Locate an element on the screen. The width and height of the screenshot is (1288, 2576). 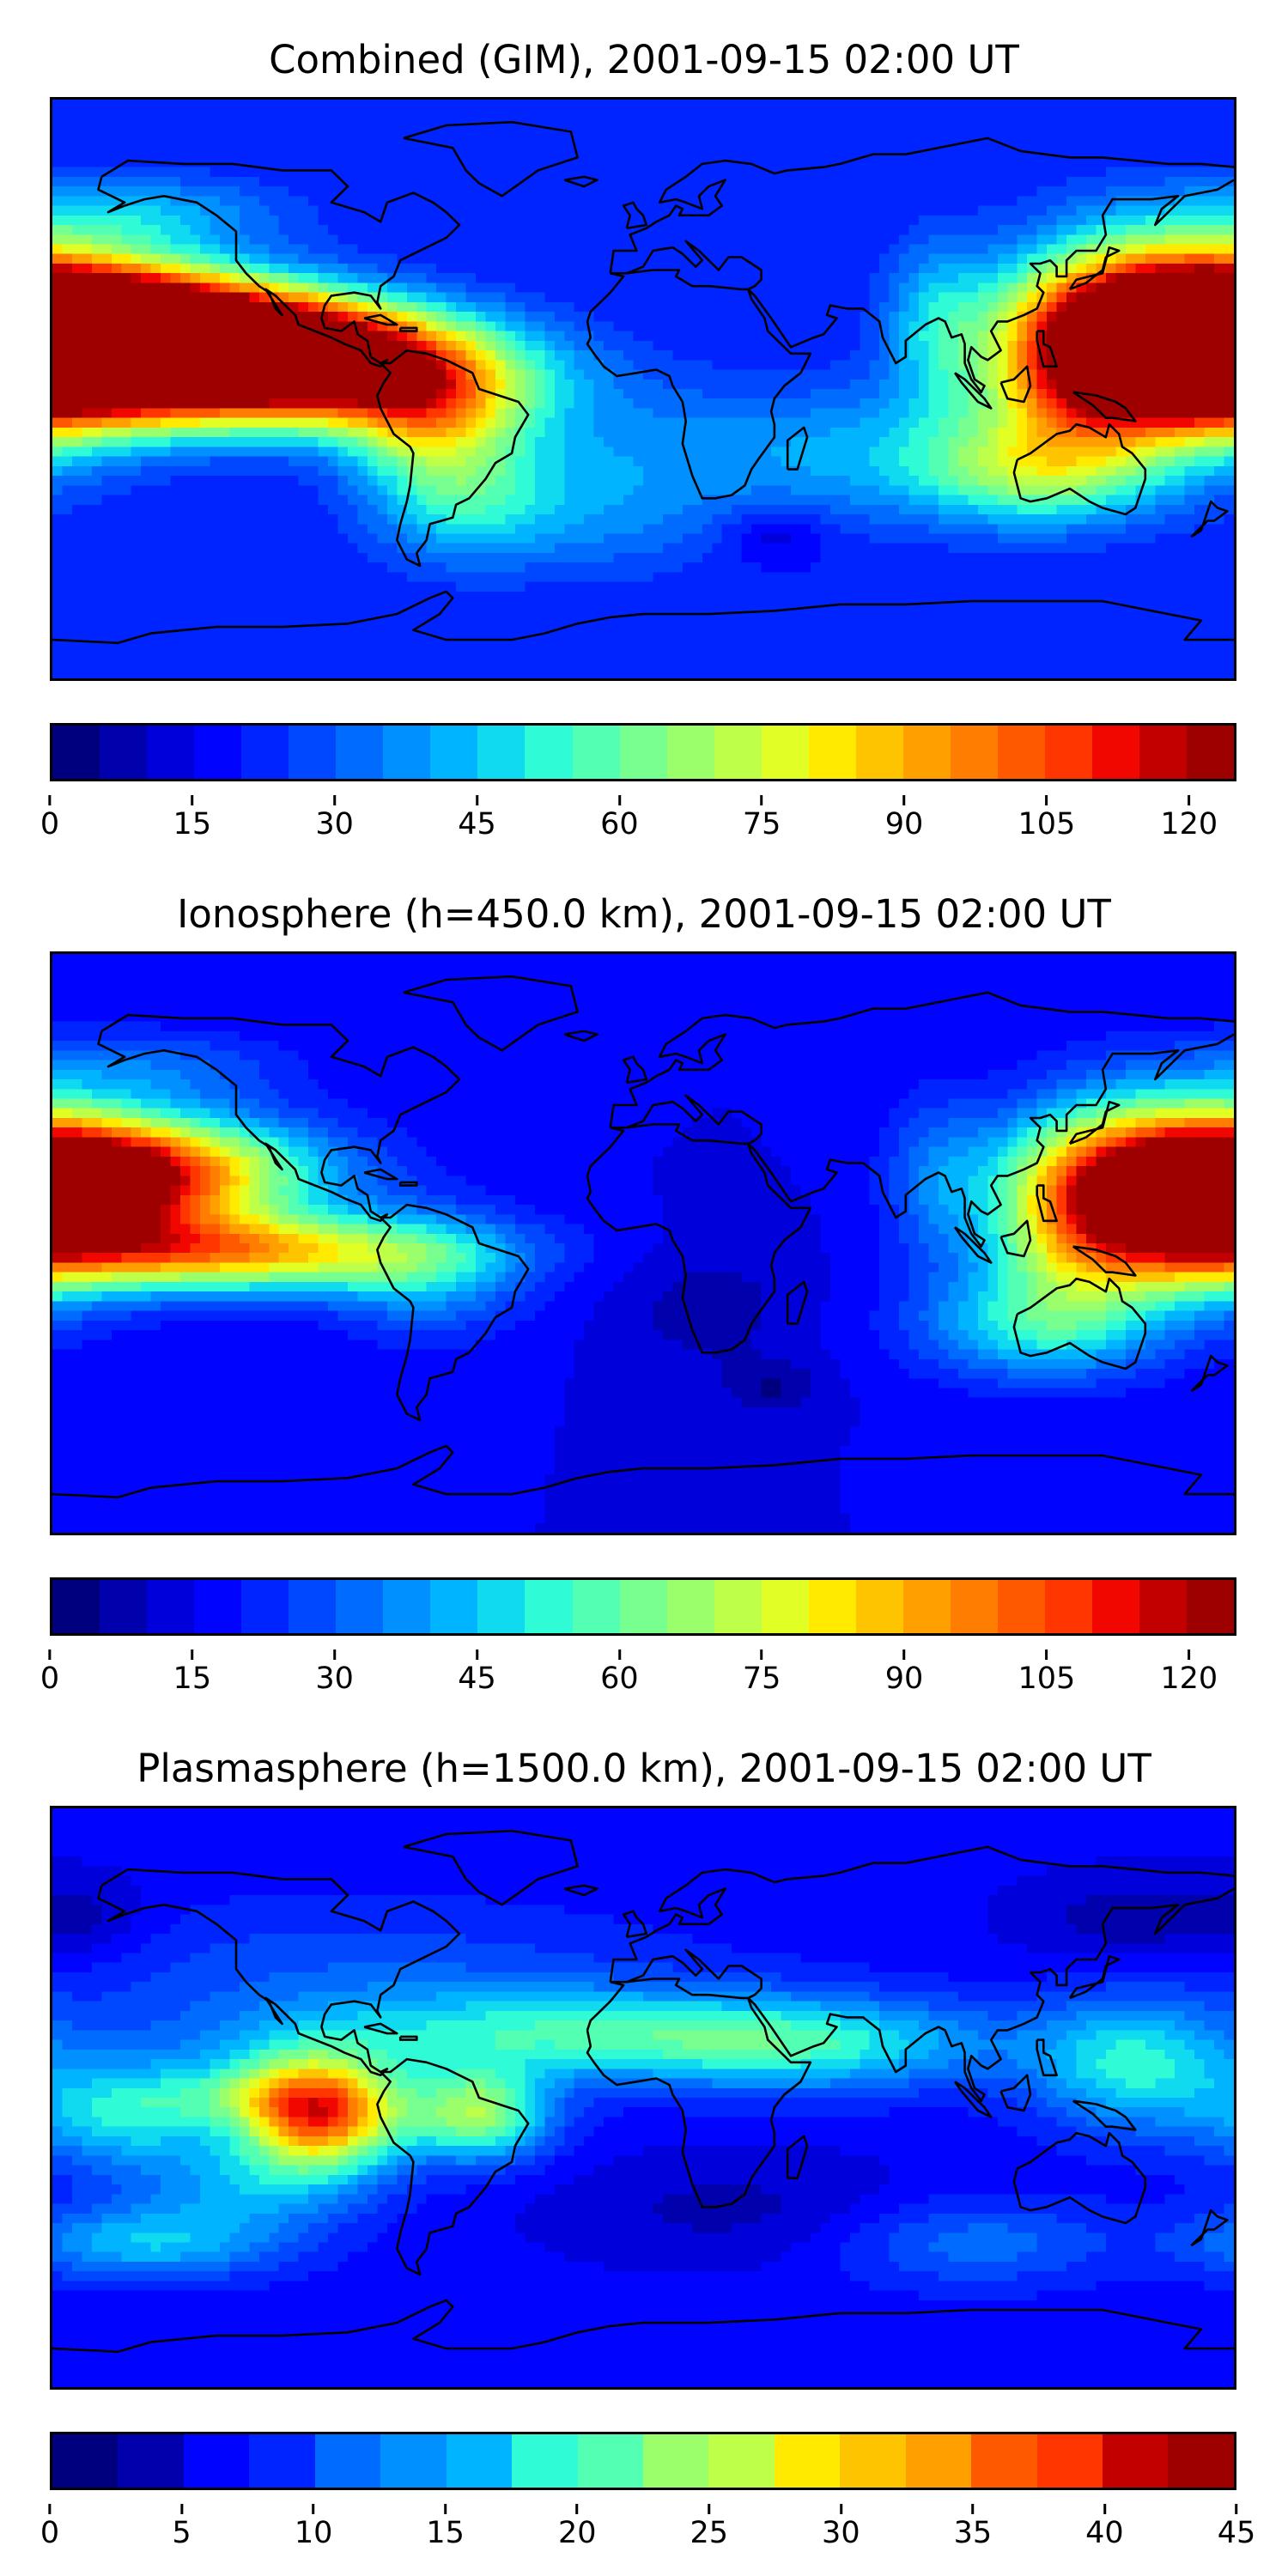
colorbar-ticks-combined: 0 15 30 45 60 75 90 105 120 is located at coordinates (638, 828).